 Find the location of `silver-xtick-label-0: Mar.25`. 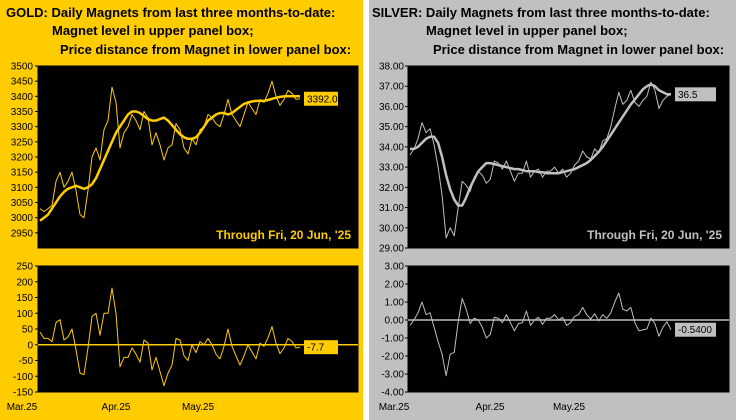

silver-xtick-label-0: Mar.25 is located at coordinates (394, 407).